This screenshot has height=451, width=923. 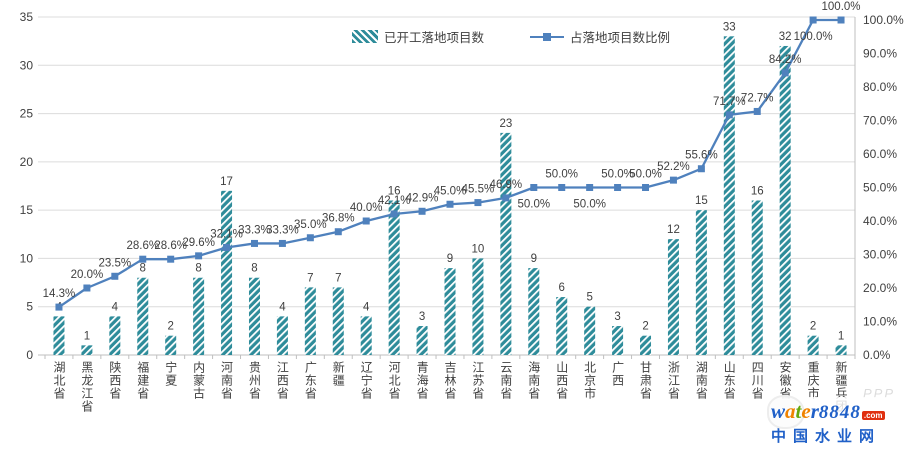 I want to click on watermark-word: water, so click(x=795, y=411).